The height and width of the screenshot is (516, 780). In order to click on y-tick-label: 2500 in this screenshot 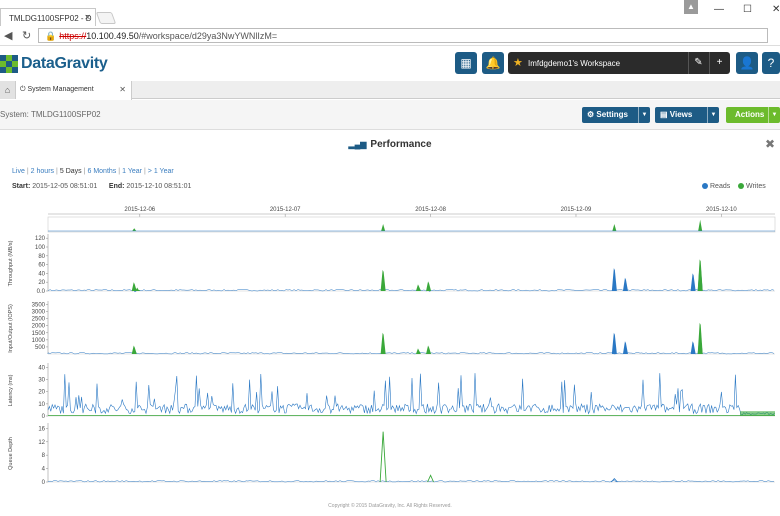, I will do `click(39, 320)`.